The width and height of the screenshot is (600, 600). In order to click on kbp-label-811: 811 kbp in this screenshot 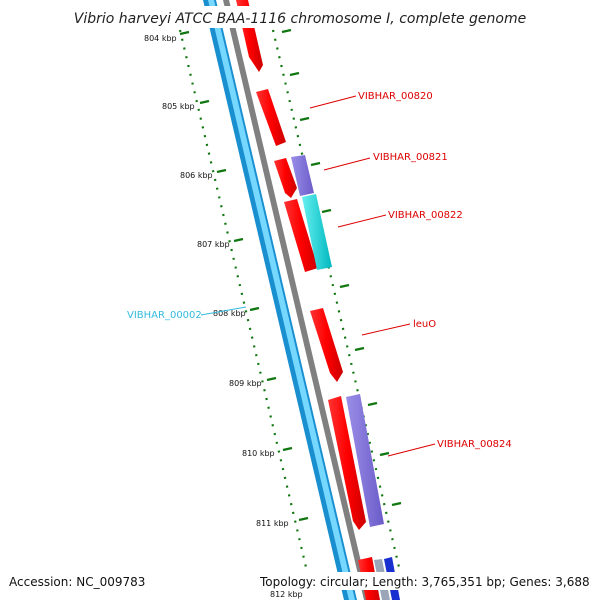, I will do `click(272, 523)`.